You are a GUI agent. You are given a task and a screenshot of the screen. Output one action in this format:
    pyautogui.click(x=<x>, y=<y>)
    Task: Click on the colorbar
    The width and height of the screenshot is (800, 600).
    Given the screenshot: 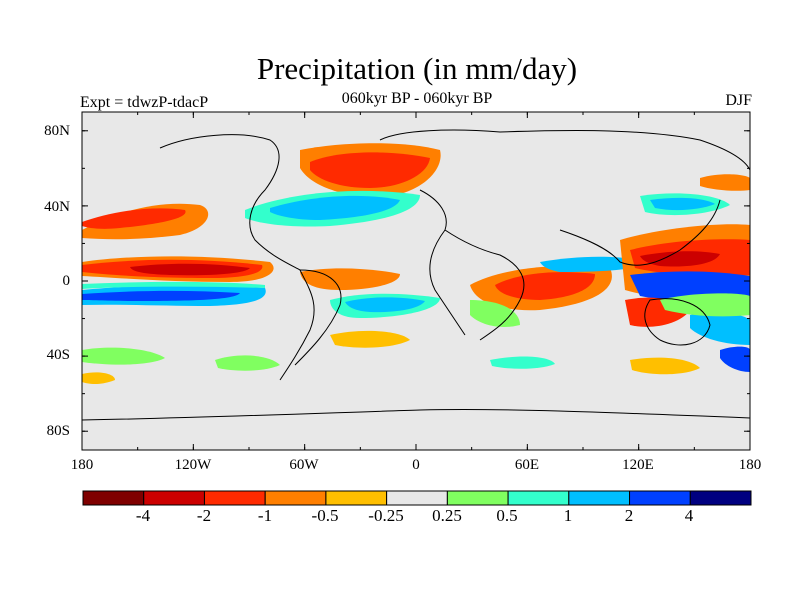 What is the action you would take?
    pyautogui.click(x=417, y=498)
    